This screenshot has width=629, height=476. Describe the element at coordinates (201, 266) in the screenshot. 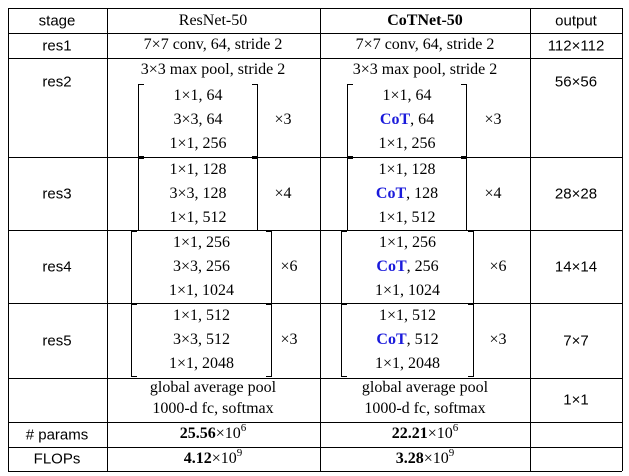

I see `block-line: 3×3, 256` at that location.